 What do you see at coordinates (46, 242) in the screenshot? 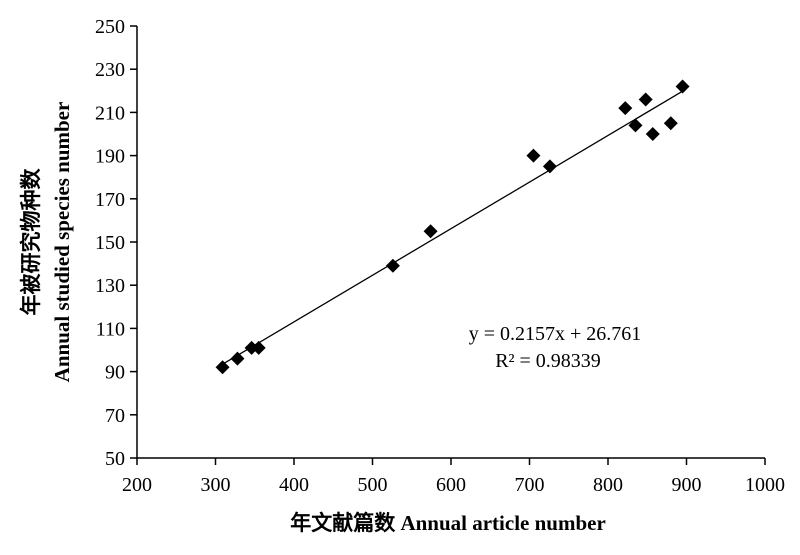
I see `y-axis-title: 年被研究物种数 Annual studied species number` at bounding box center [46, 242].